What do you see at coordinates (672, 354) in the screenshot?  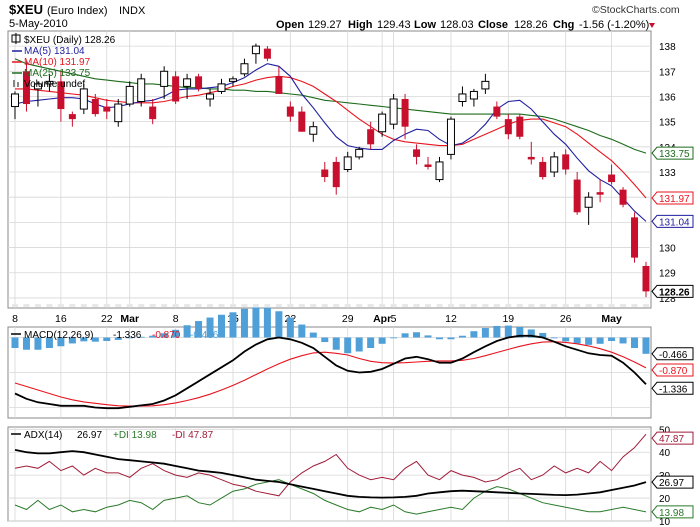 I see `macd-hist-badge-frame` at bounding box center [672, 354].